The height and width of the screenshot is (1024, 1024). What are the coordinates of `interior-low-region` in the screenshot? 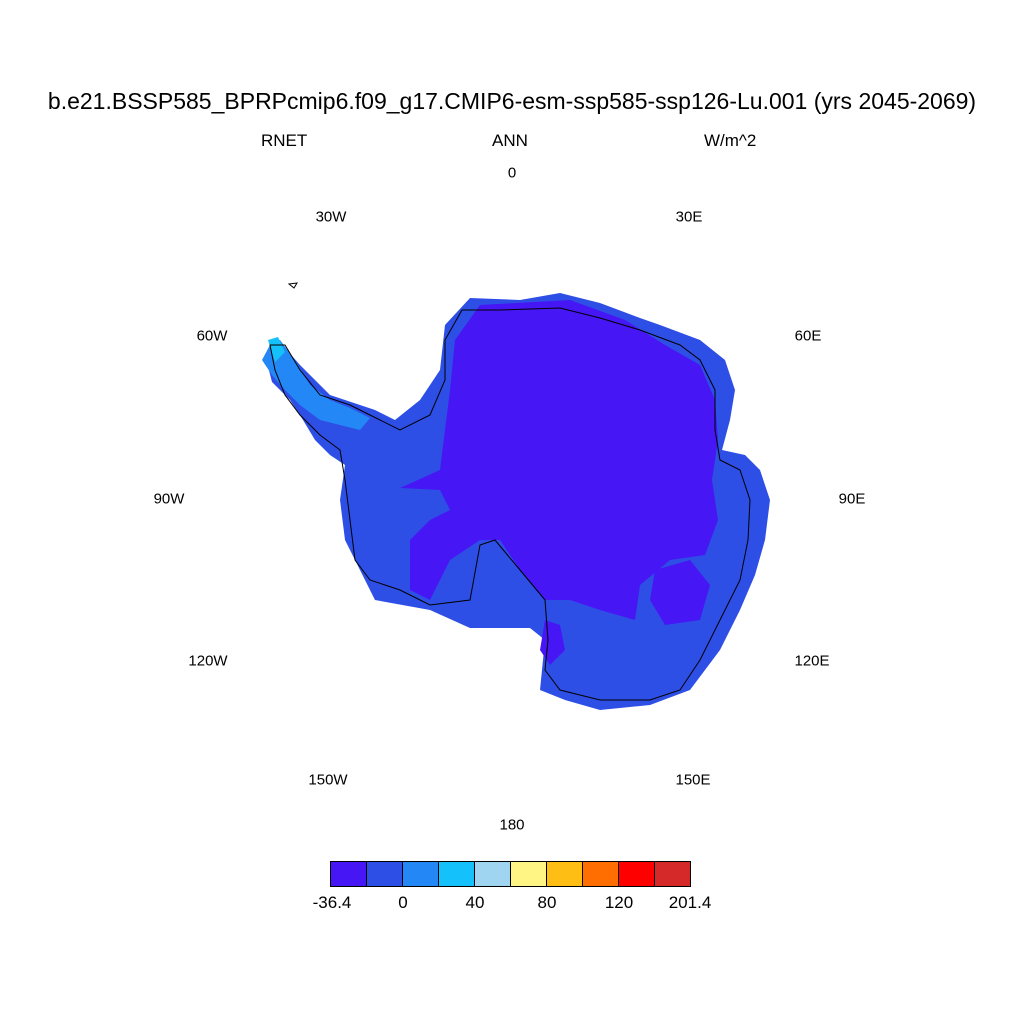 It's located at (559, 460).